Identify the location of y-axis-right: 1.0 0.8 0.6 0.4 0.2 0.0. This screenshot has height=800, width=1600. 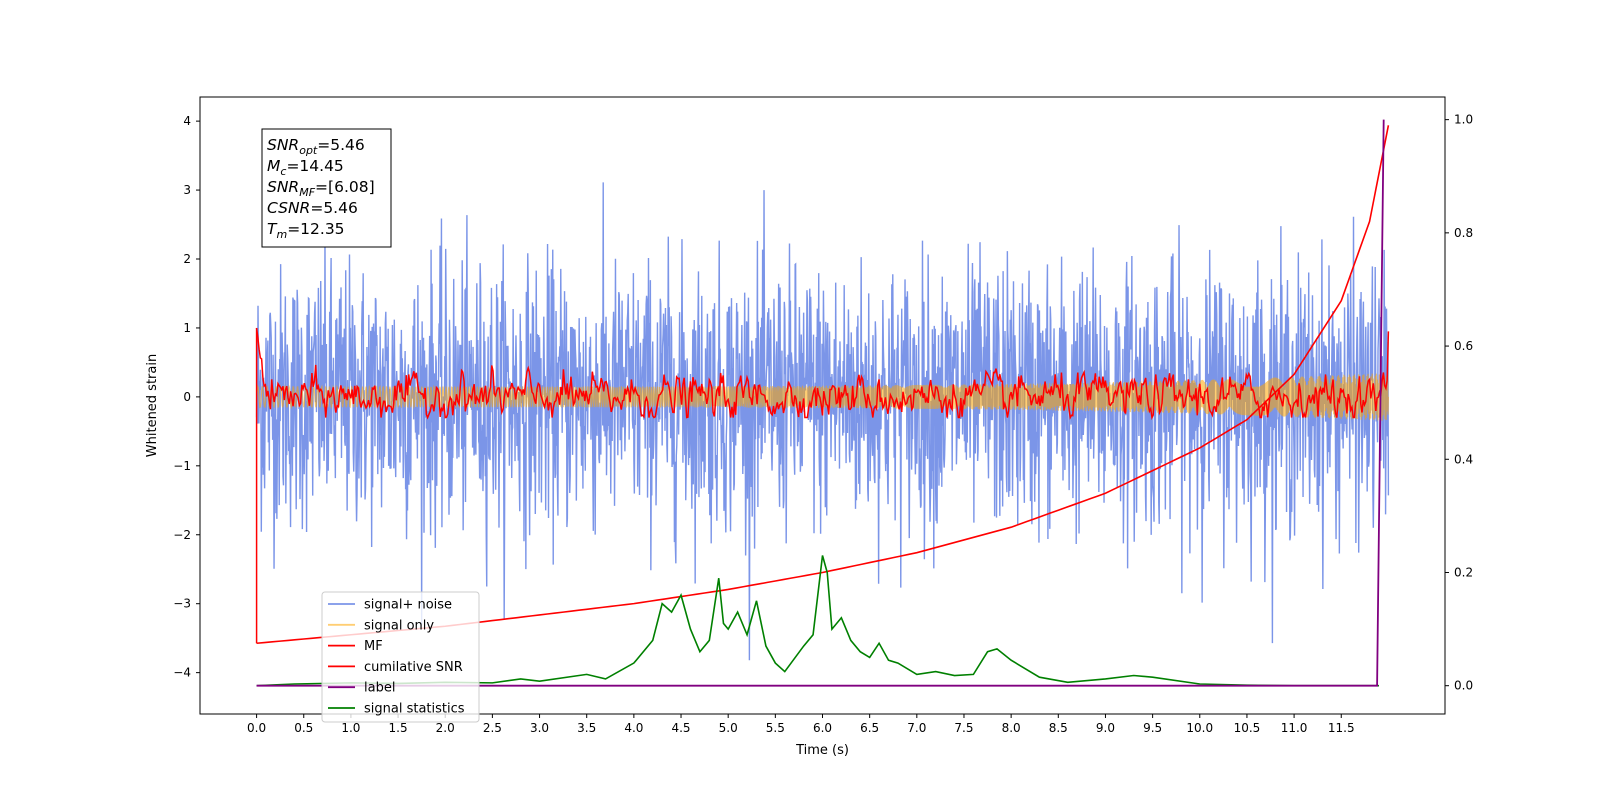
(1459, 403).